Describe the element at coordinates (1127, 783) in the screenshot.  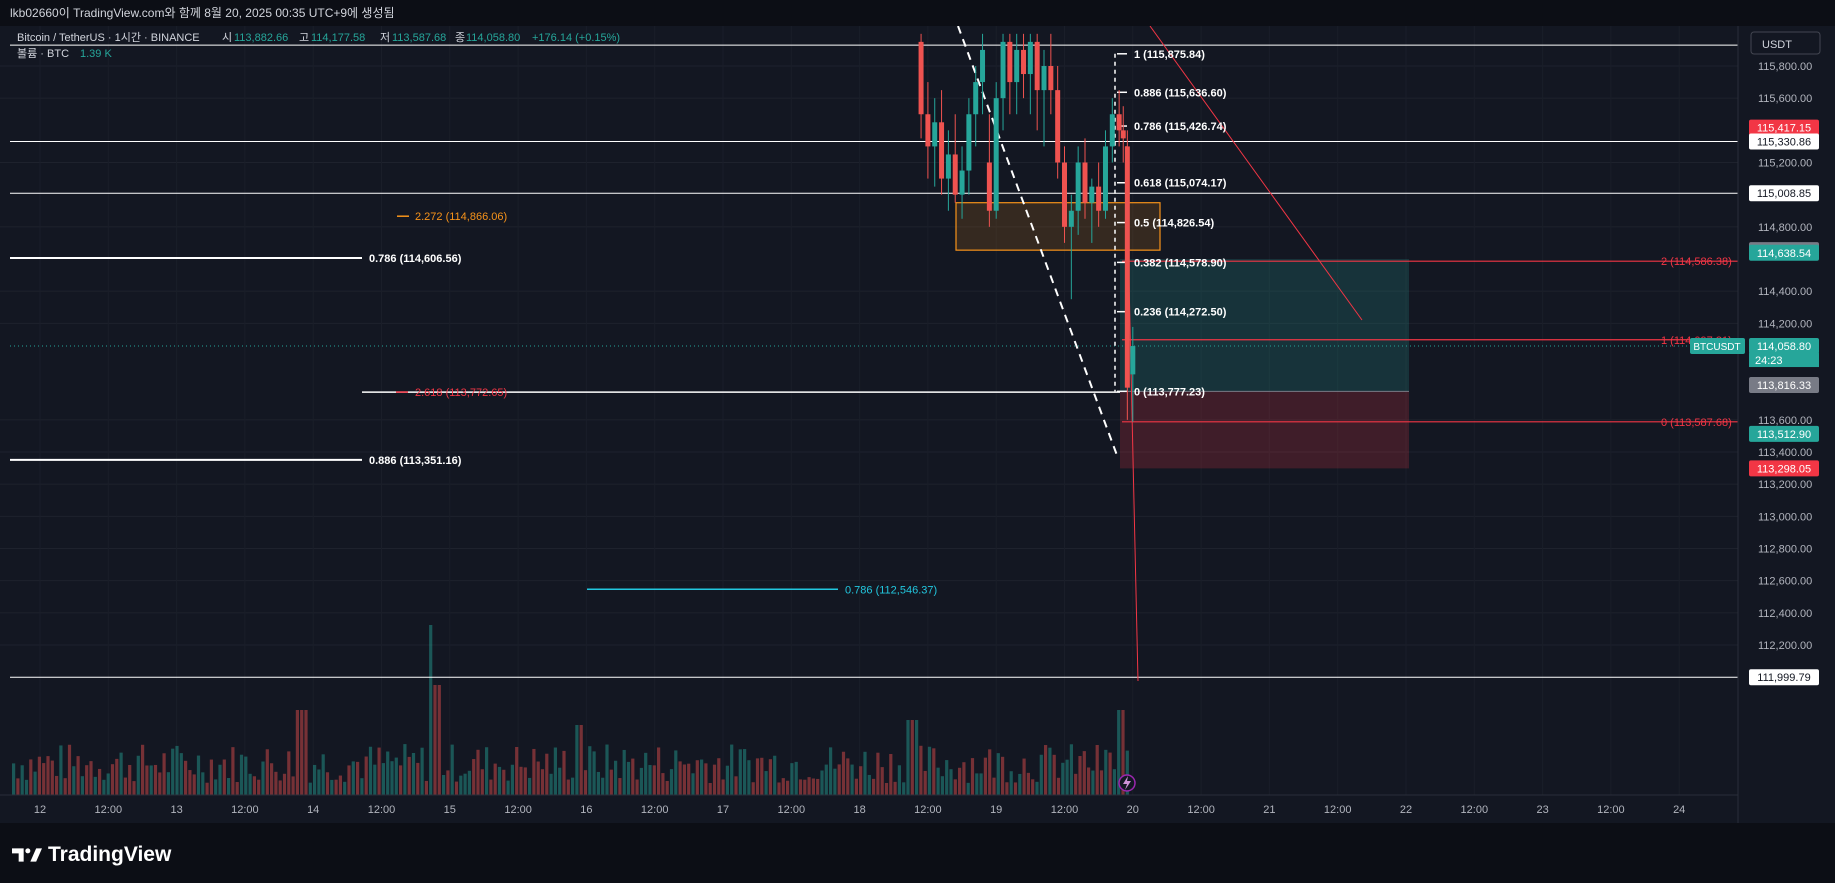
I see `lightning-icon` at that location.